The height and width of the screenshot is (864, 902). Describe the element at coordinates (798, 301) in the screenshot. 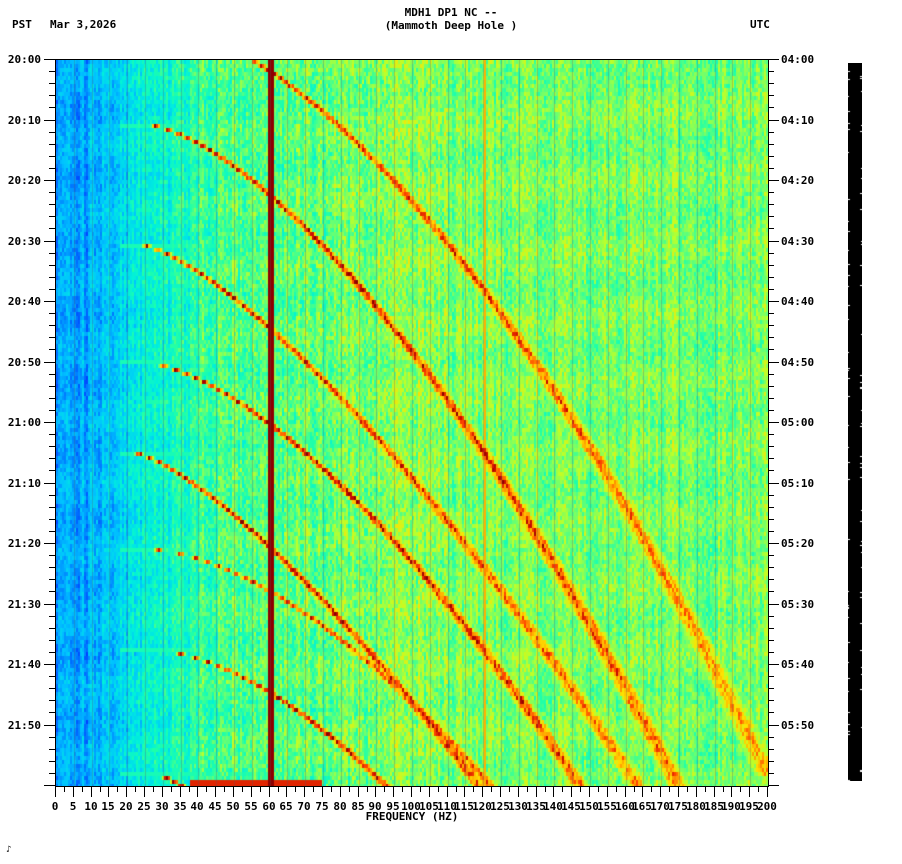

I see `right-time-label: 04:40` at that location.